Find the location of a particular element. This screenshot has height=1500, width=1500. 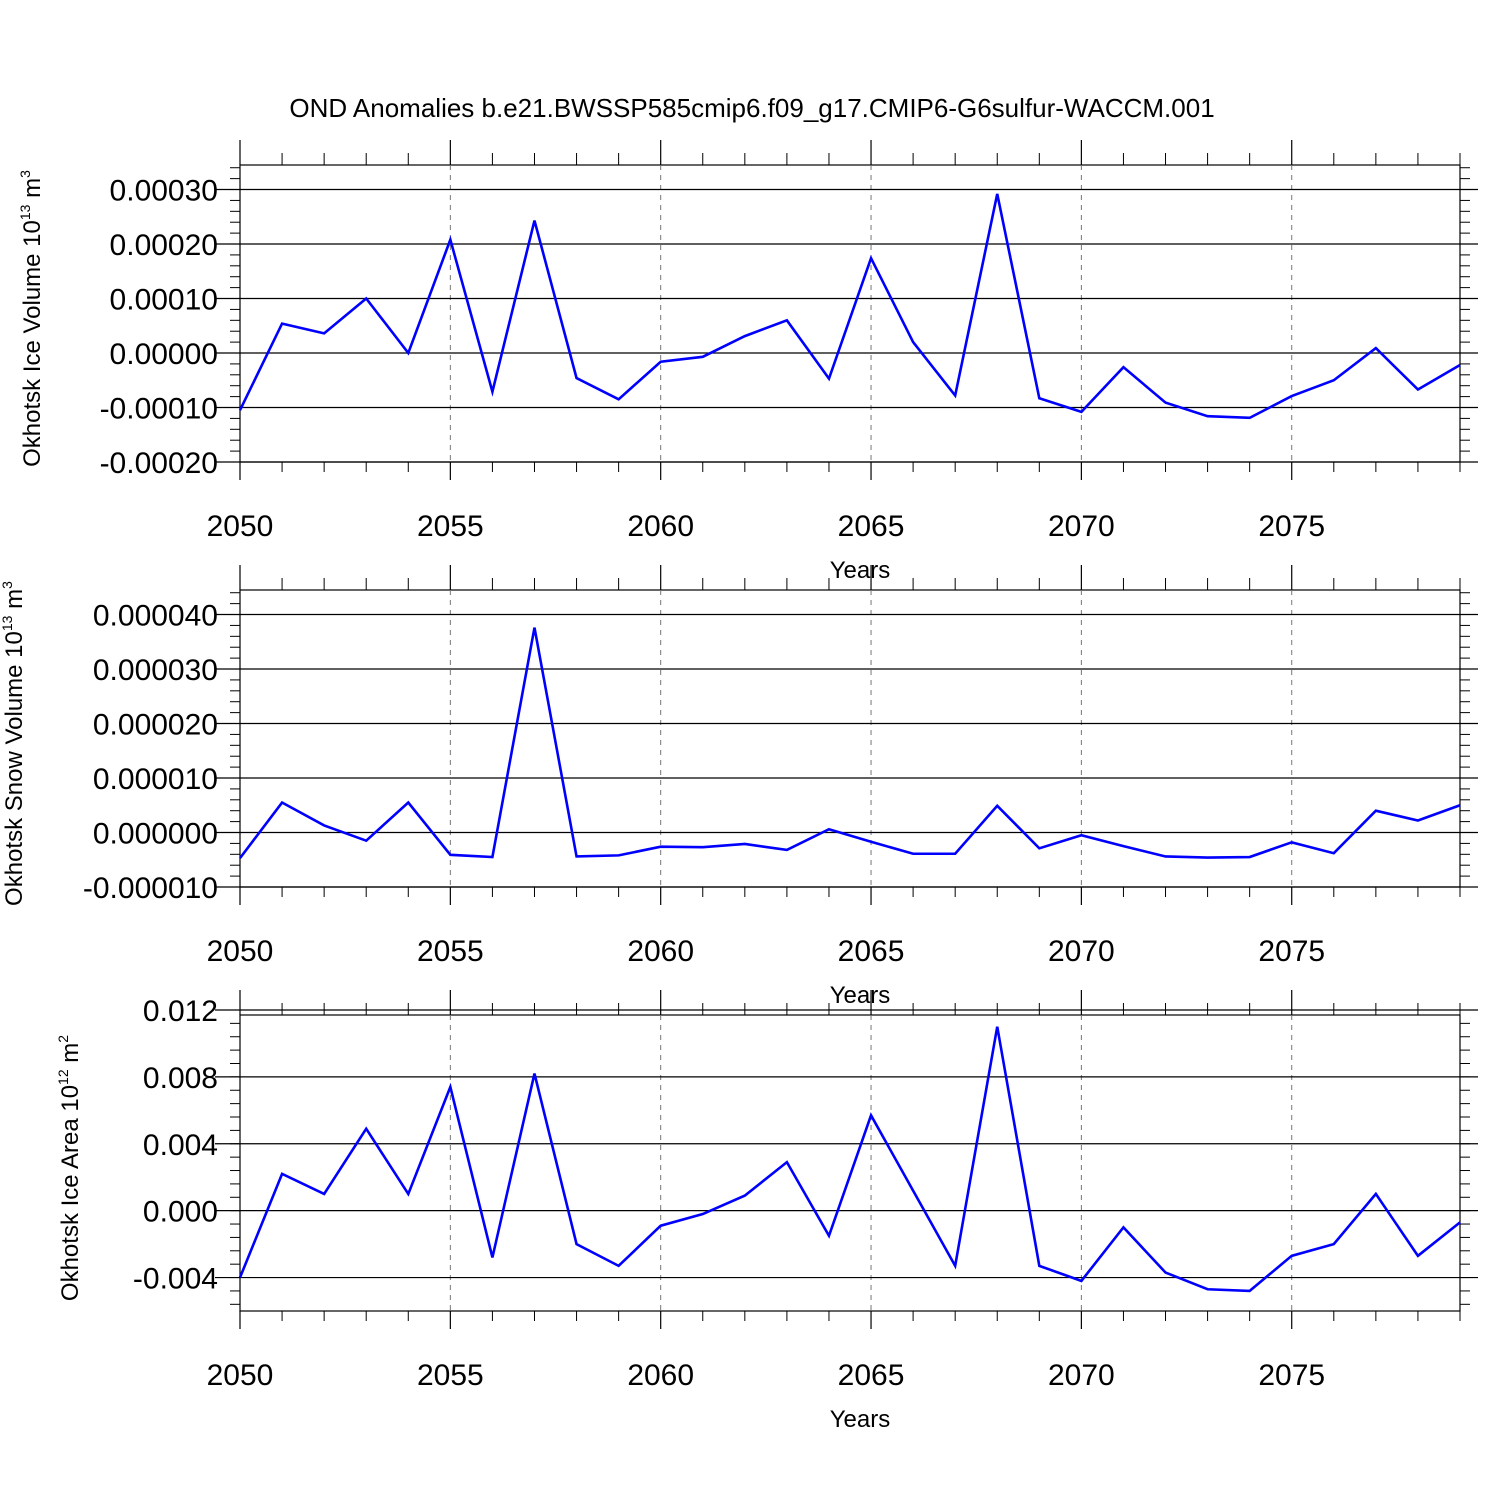

y-tick-label: -0.000010 is located at coordinates (150, 888).